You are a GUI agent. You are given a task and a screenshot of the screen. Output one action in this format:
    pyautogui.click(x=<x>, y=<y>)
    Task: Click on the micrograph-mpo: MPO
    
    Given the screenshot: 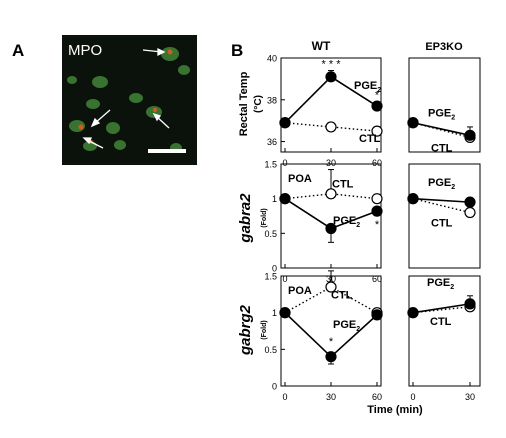 What is the action you would take?
    pyautogui.click(x=129, y=100)
    